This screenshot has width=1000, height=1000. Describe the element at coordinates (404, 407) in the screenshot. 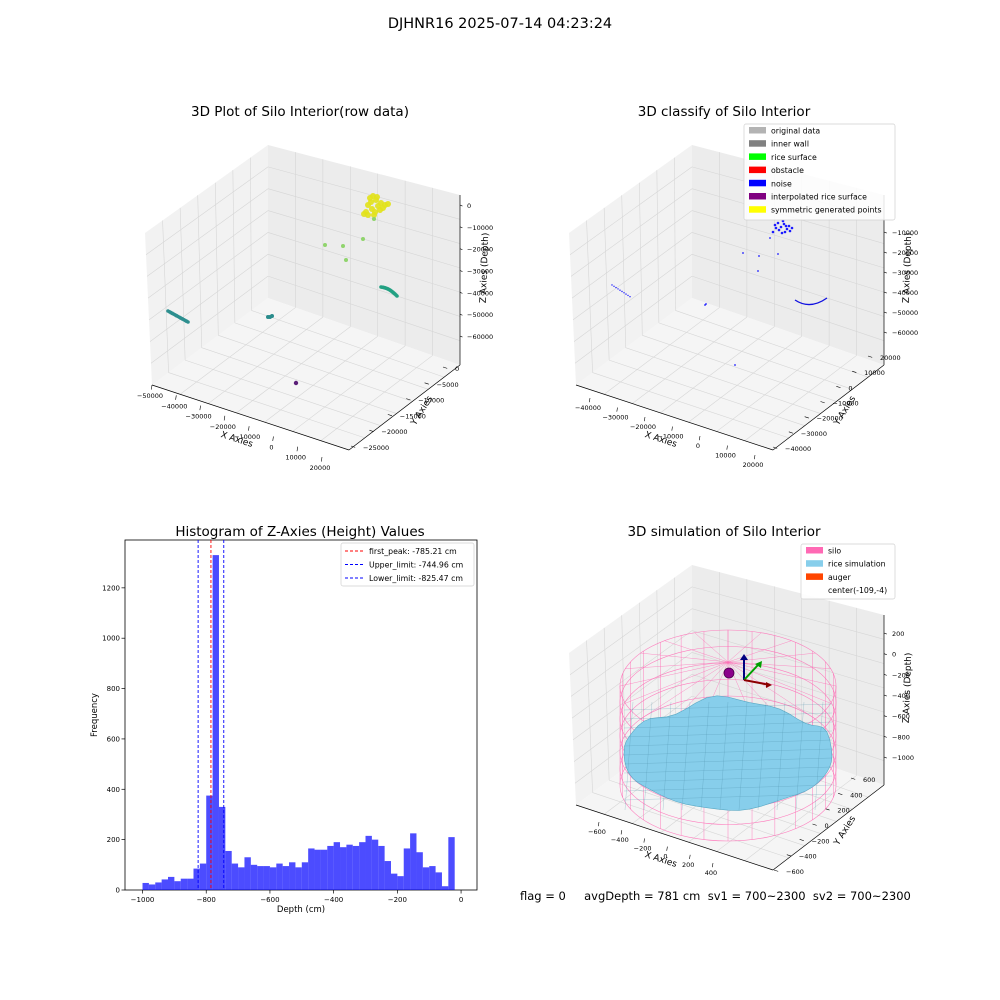

I see `y-axis-line` at that location.